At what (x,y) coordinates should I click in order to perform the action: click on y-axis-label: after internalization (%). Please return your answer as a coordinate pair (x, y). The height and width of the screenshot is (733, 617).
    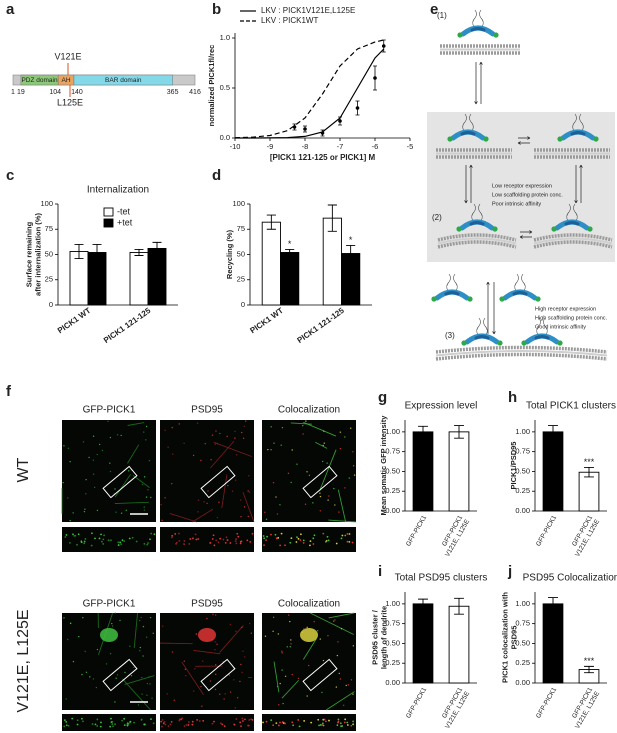
    Looking at the image, I should click on (37, 254).